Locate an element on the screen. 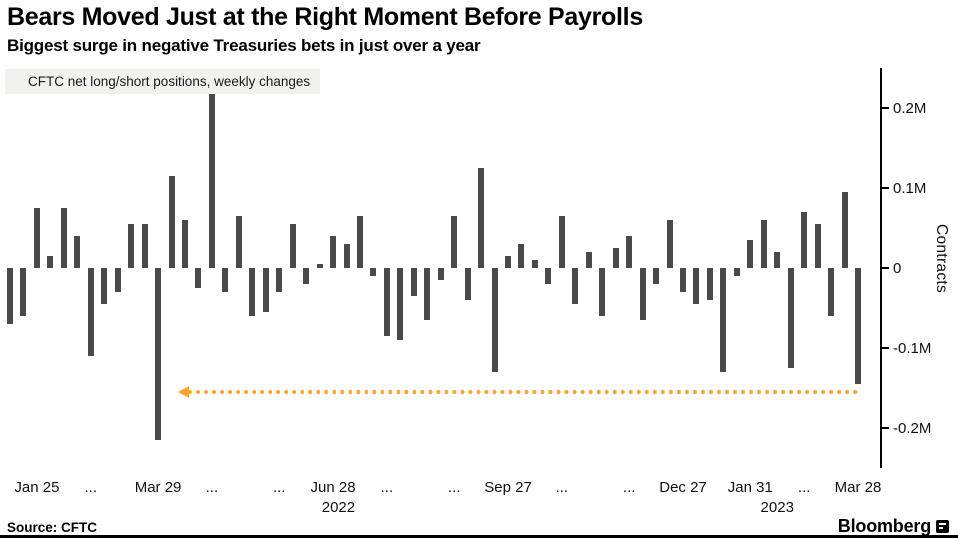  x-axis-tick-label: Jan 31 is located at coordinates (750, 487).